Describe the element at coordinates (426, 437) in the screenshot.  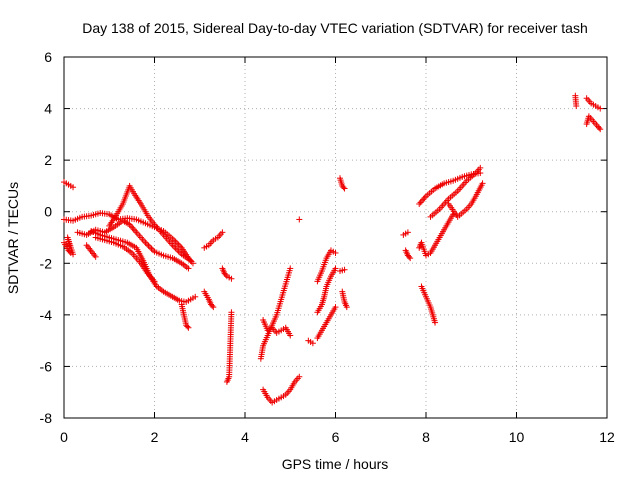
I see `x-tick-label: 8` at that location.